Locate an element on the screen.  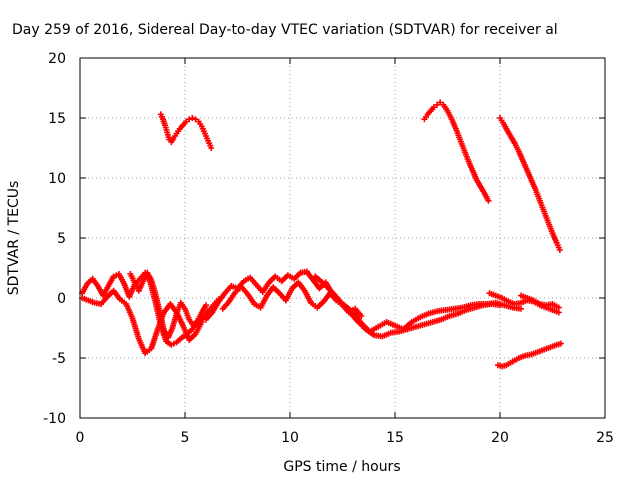
y-tick-label: 15 is located at coordinates (57, 119).